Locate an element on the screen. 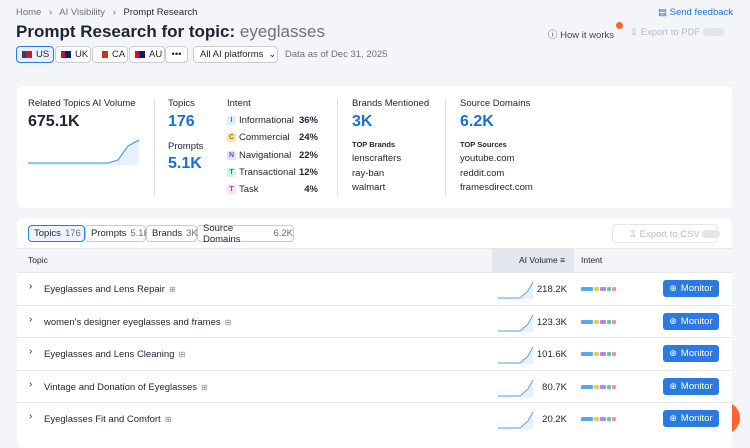 The image size is (750, 448). column-header: Topic is located at coordinates (38, 260).